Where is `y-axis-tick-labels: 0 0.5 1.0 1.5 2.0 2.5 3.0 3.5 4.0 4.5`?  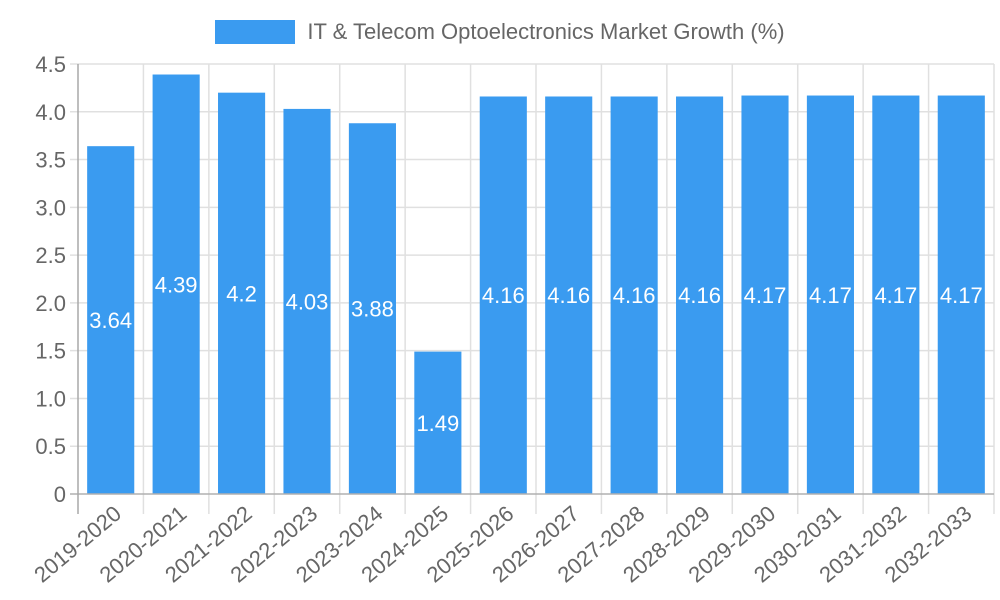
y-axis-tick-labels: 0 0.5 1.0 1.5 2.0 2.5 3.0 3.5 4.0 4.5 is located at coordinates (50, 279).